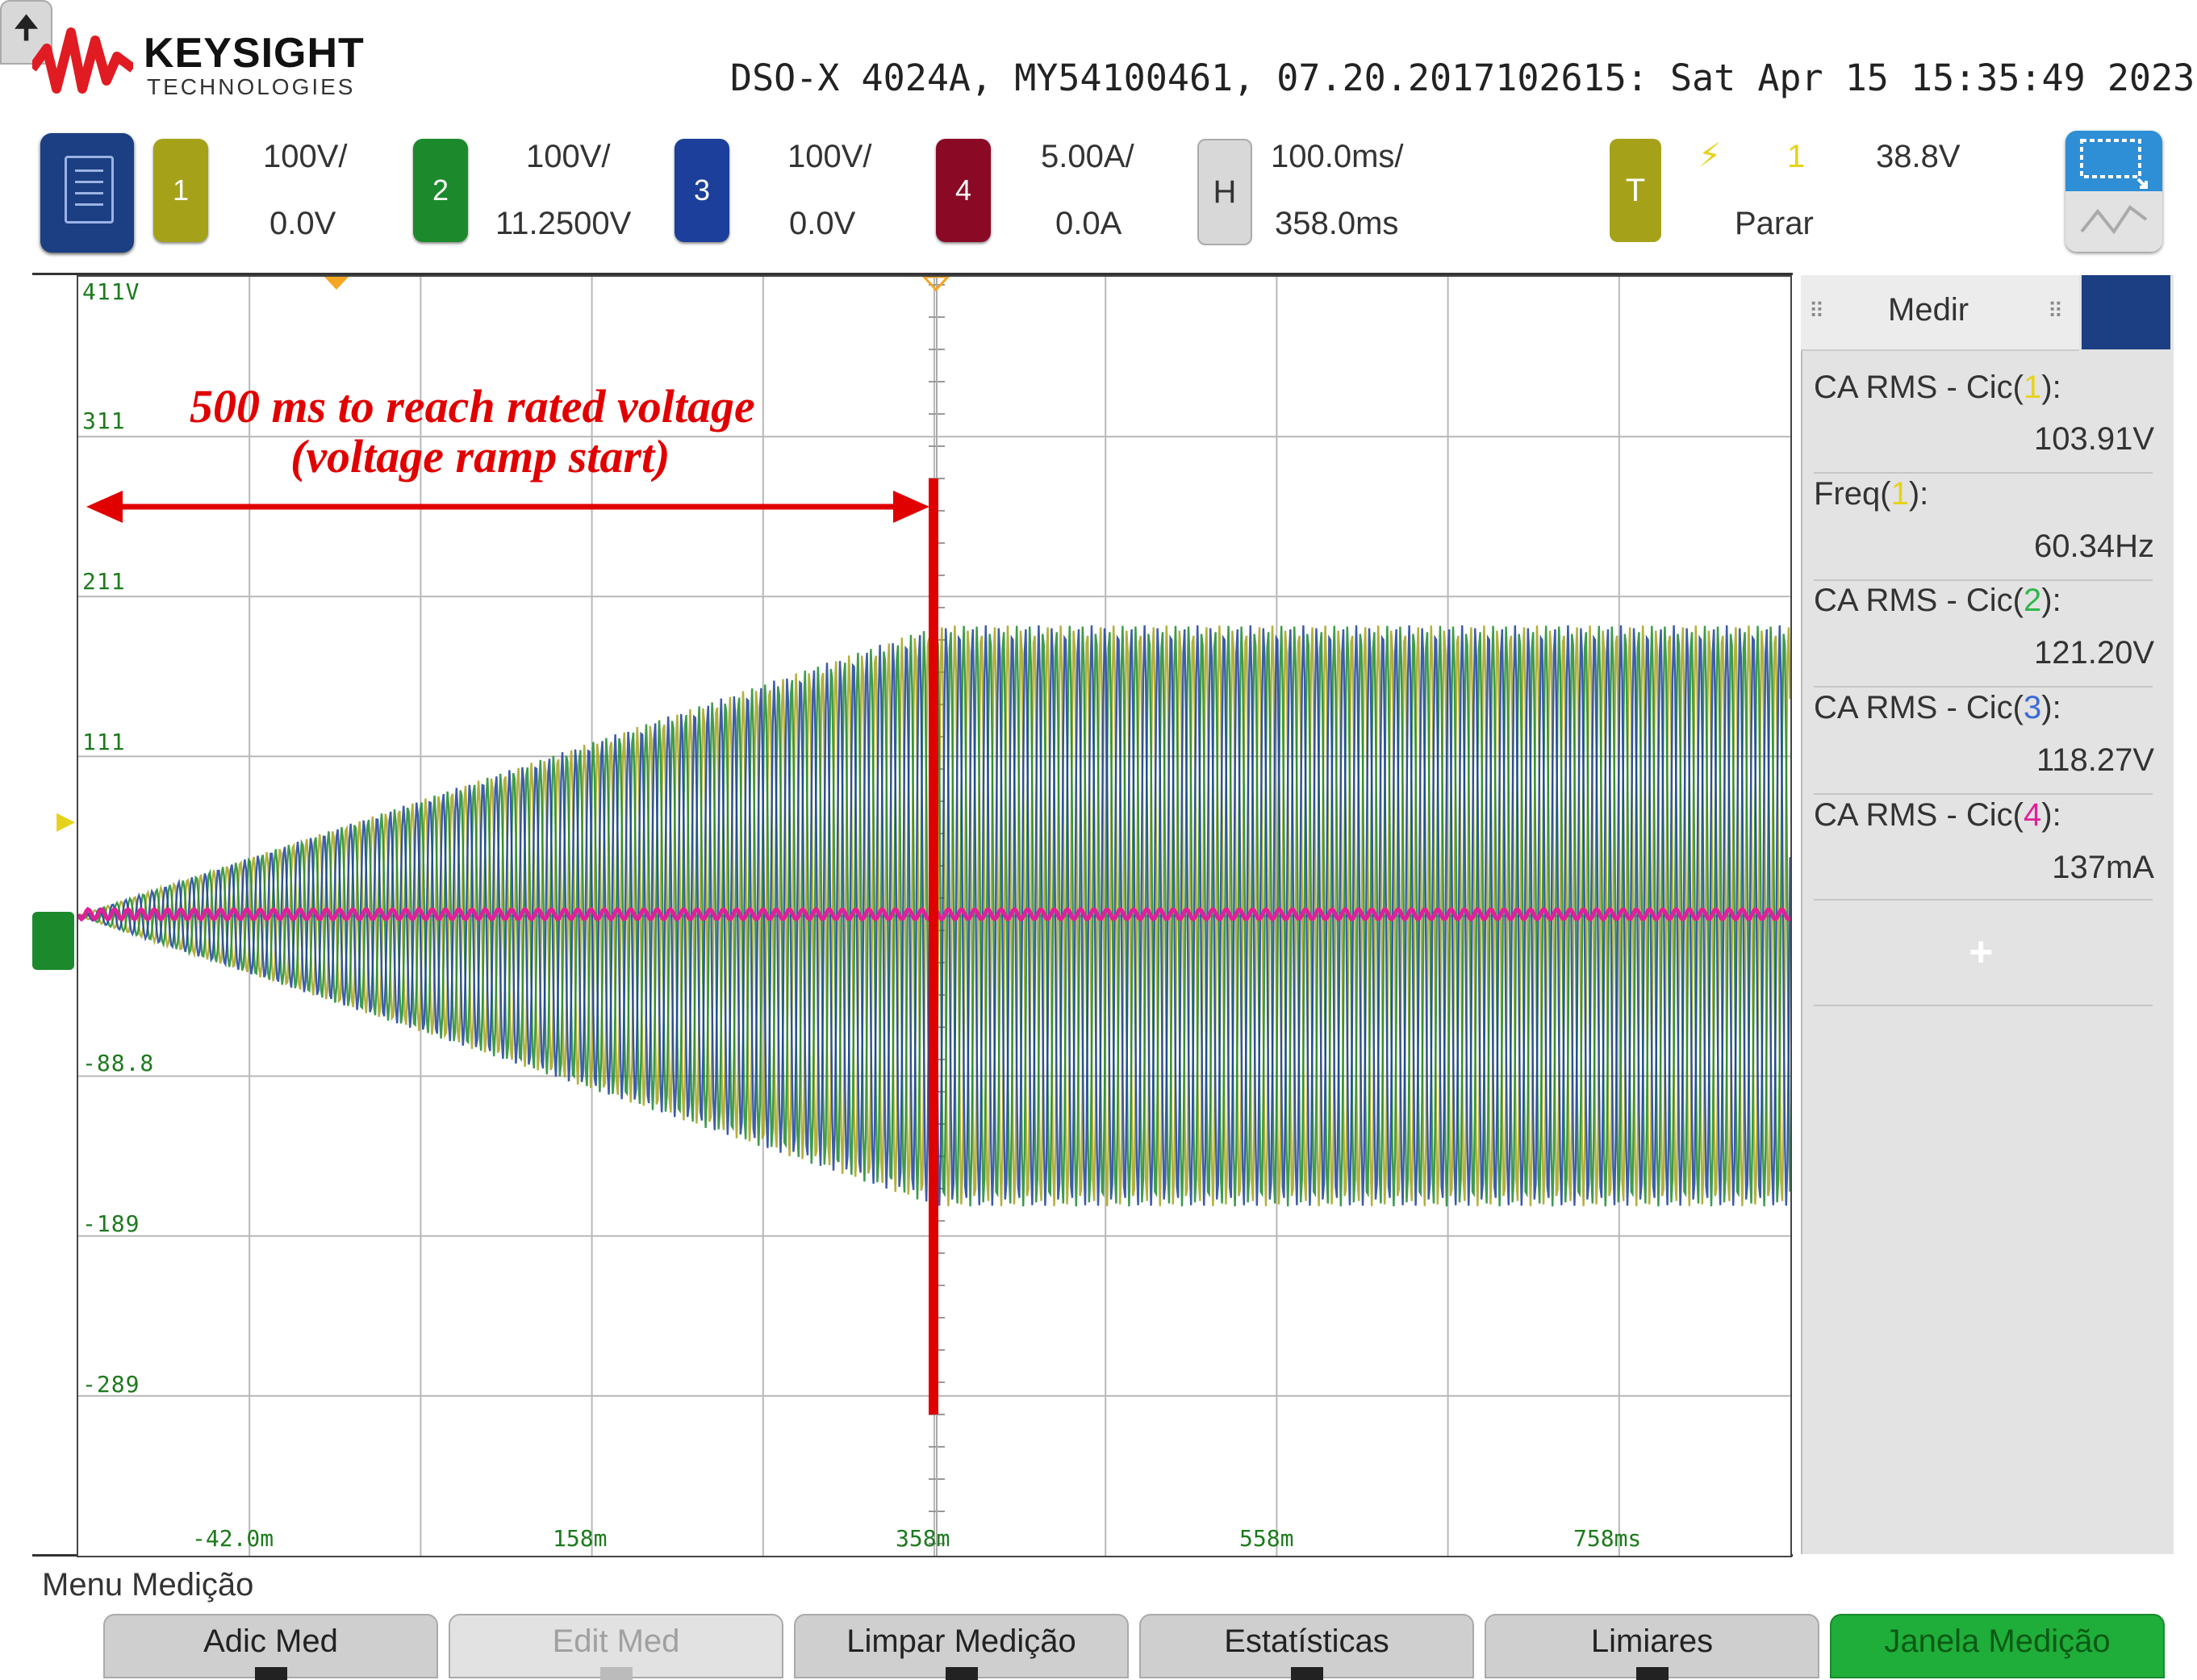 The image size is (2197, 1680). Describe the element at coordinates (111, 1385) in the screenshot. I see `y-label-7: -289` at that location.